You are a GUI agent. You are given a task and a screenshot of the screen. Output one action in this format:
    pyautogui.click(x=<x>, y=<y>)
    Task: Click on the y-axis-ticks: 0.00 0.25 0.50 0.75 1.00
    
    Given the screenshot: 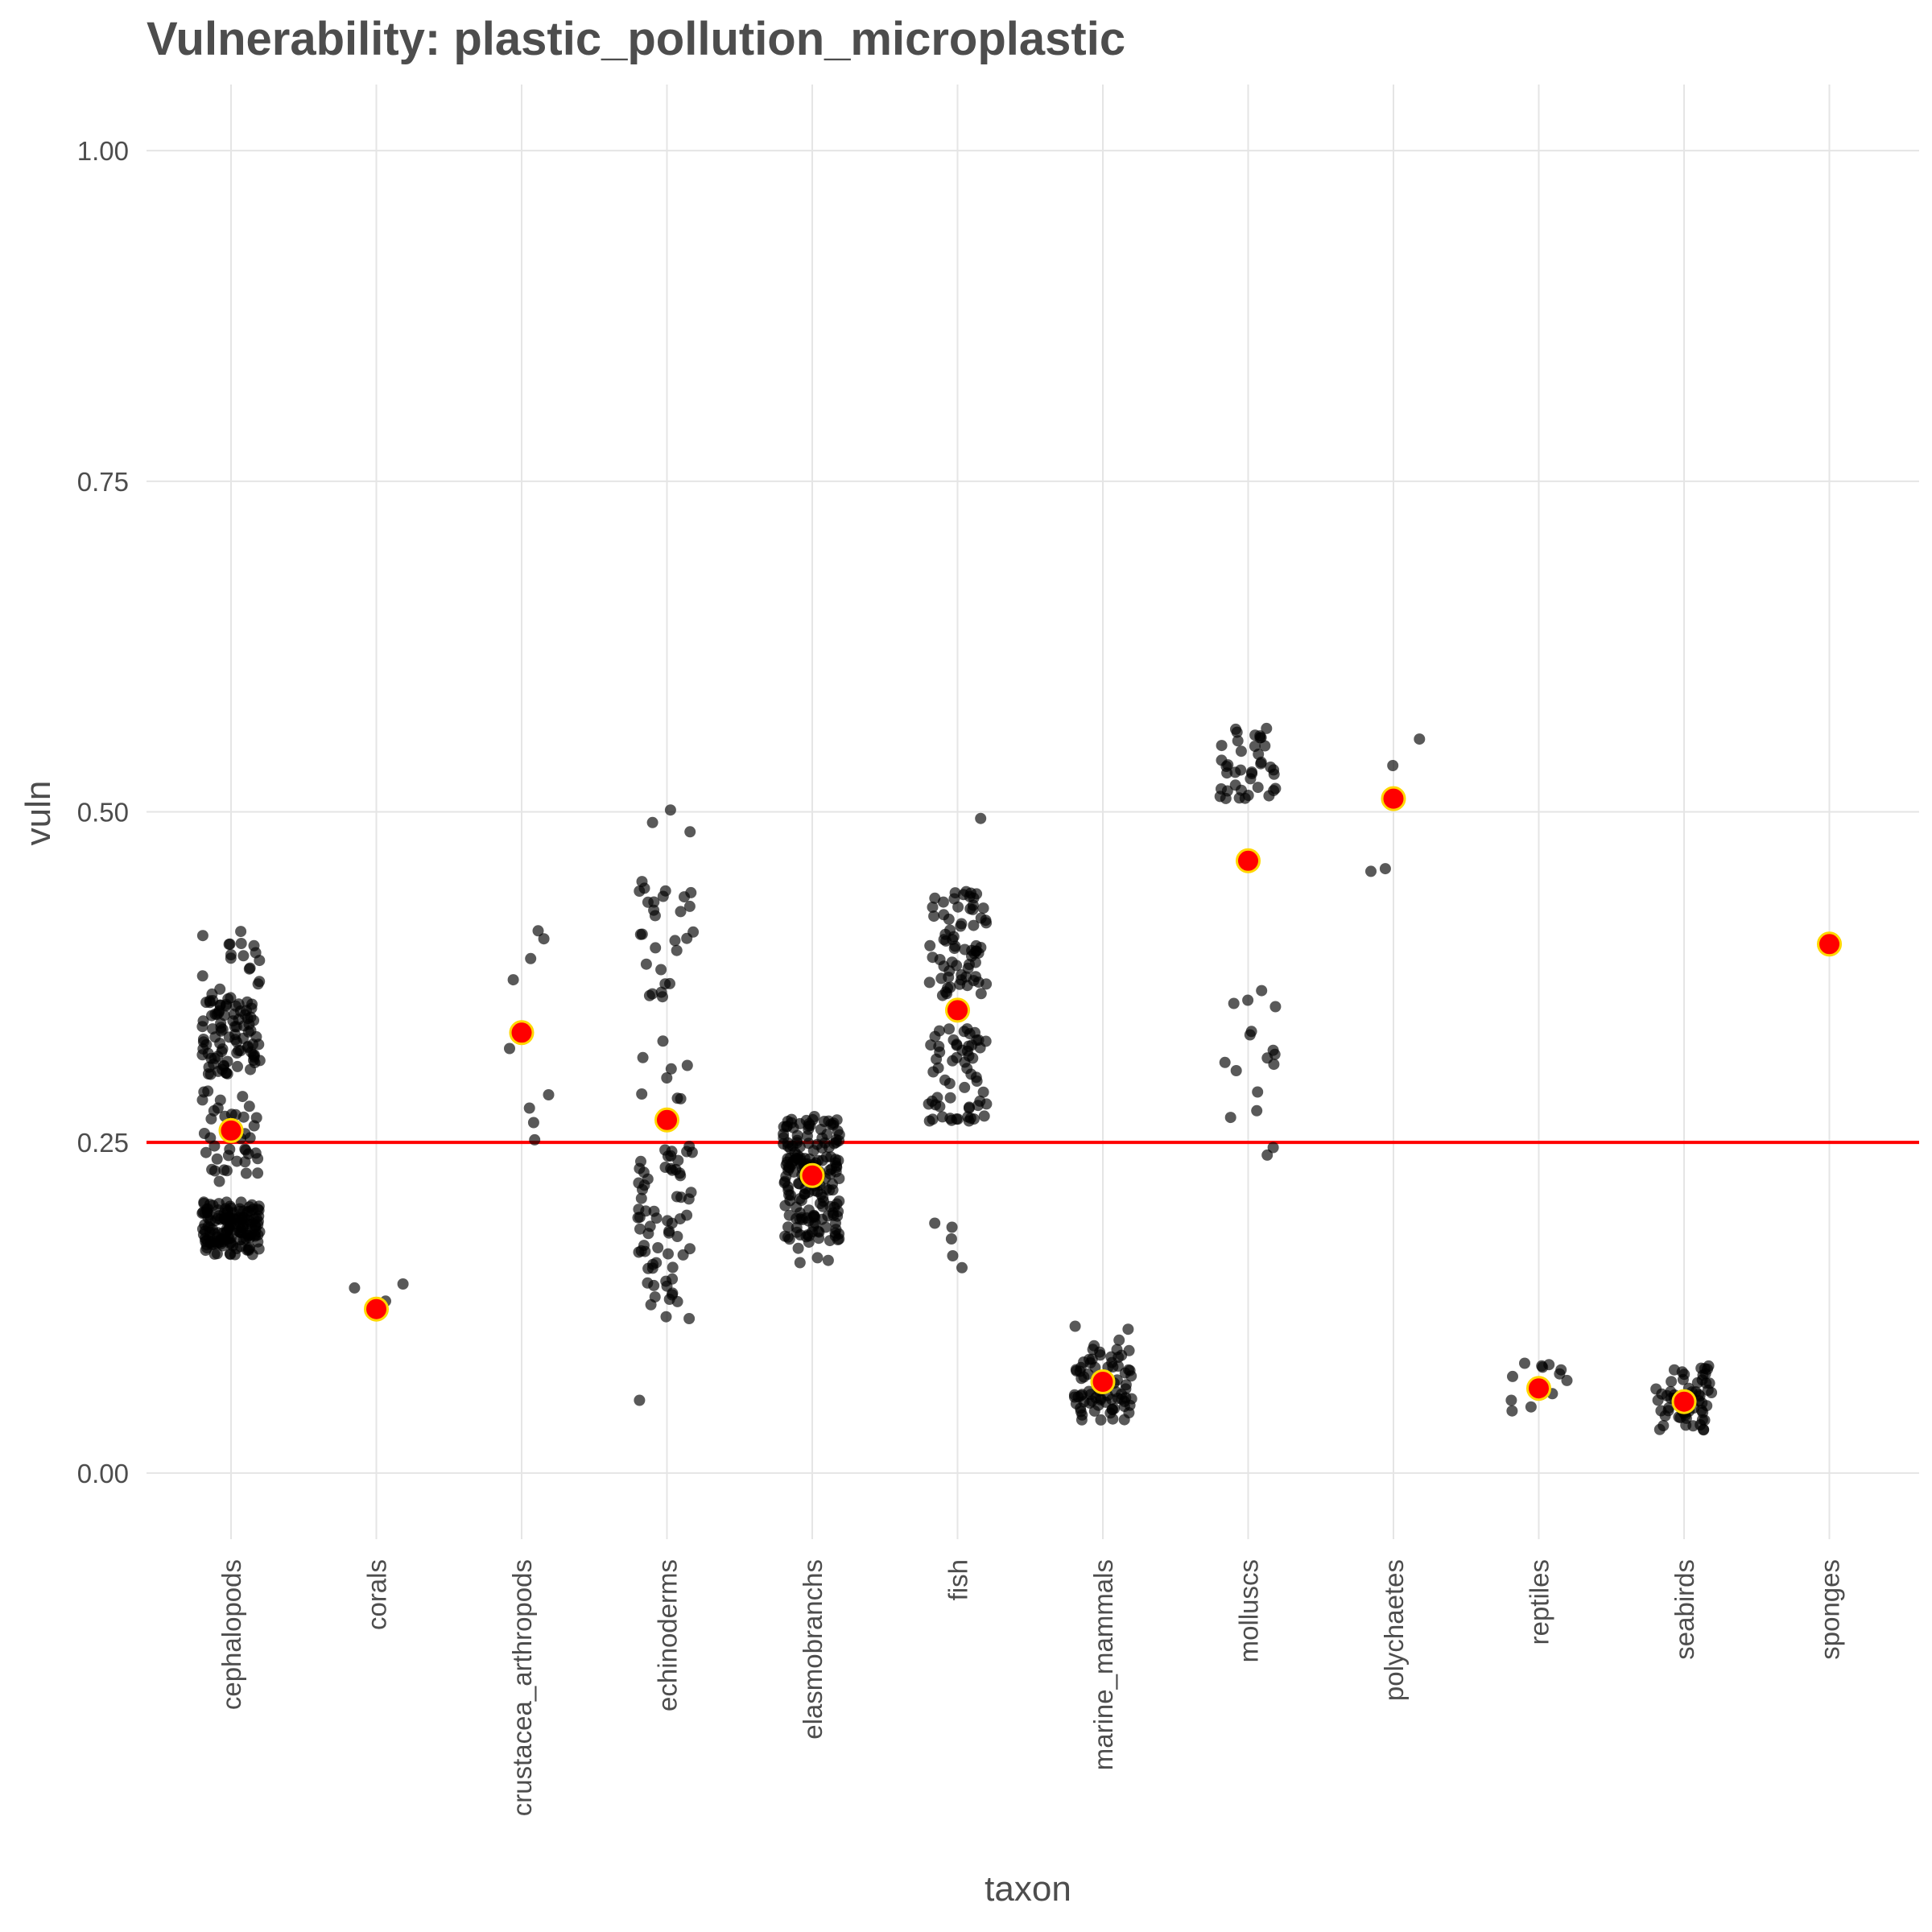 What is the action you would take?
    pyautogui.click(x=103, y=812)
    